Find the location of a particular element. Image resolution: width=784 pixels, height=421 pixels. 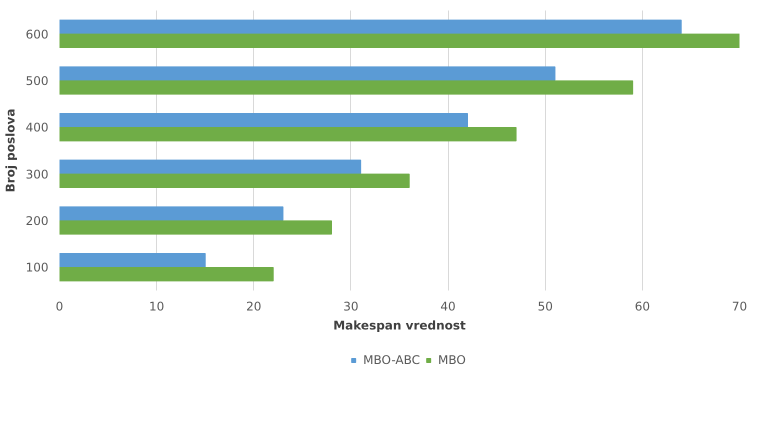

x-tick-label: 10 is located at coordinates (156, 307).